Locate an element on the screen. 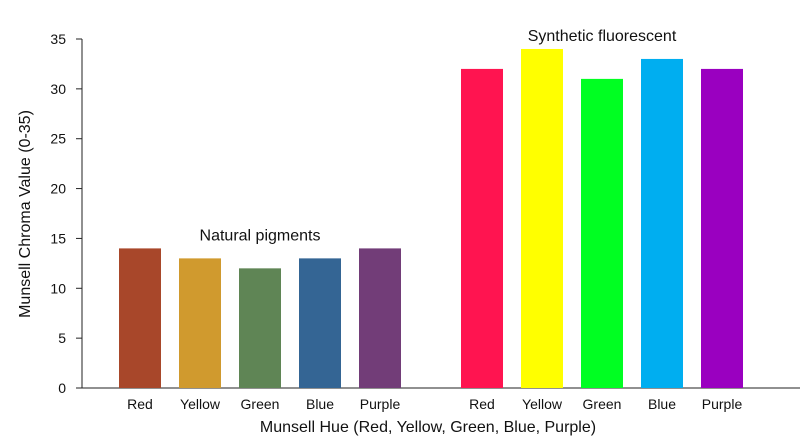 The width and height of the screenshot is (800, 447). bar-natural-blue is located at coordinates (320, 323).